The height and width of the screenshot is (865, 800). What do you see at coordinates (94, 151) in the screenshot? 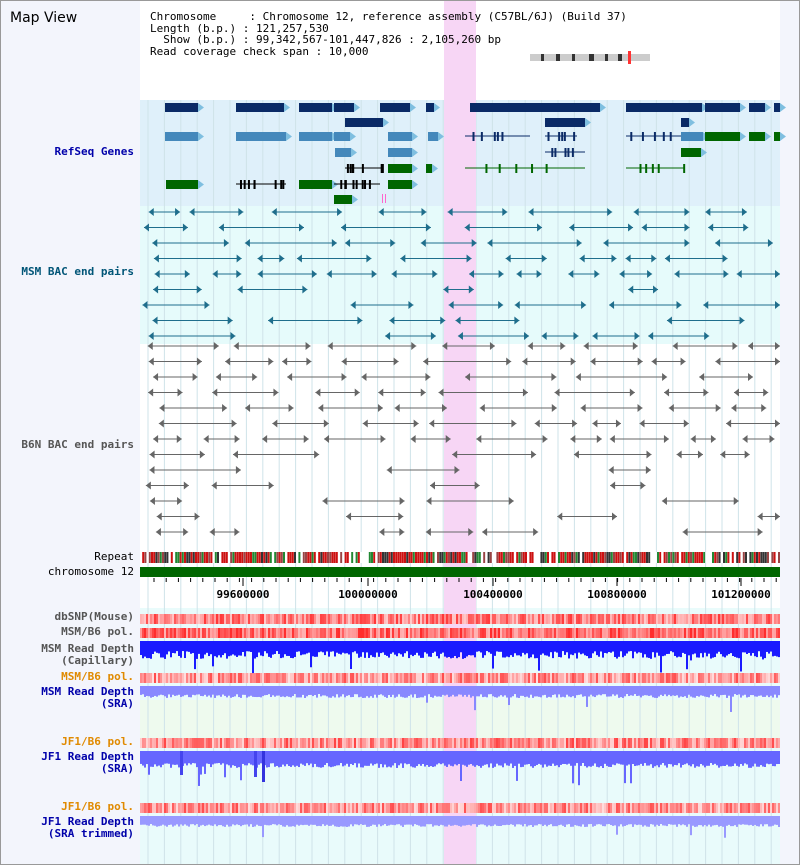
I see `refseq-genes-label: RefSeq Genes` at bounding box center [94, 151].